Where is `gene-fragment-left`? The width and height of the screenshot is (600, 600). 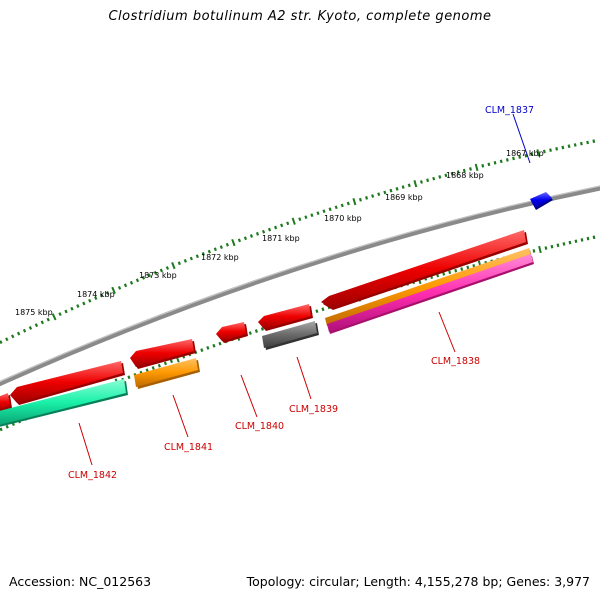
gene-fragment-left is located at coordinates (6, 403).